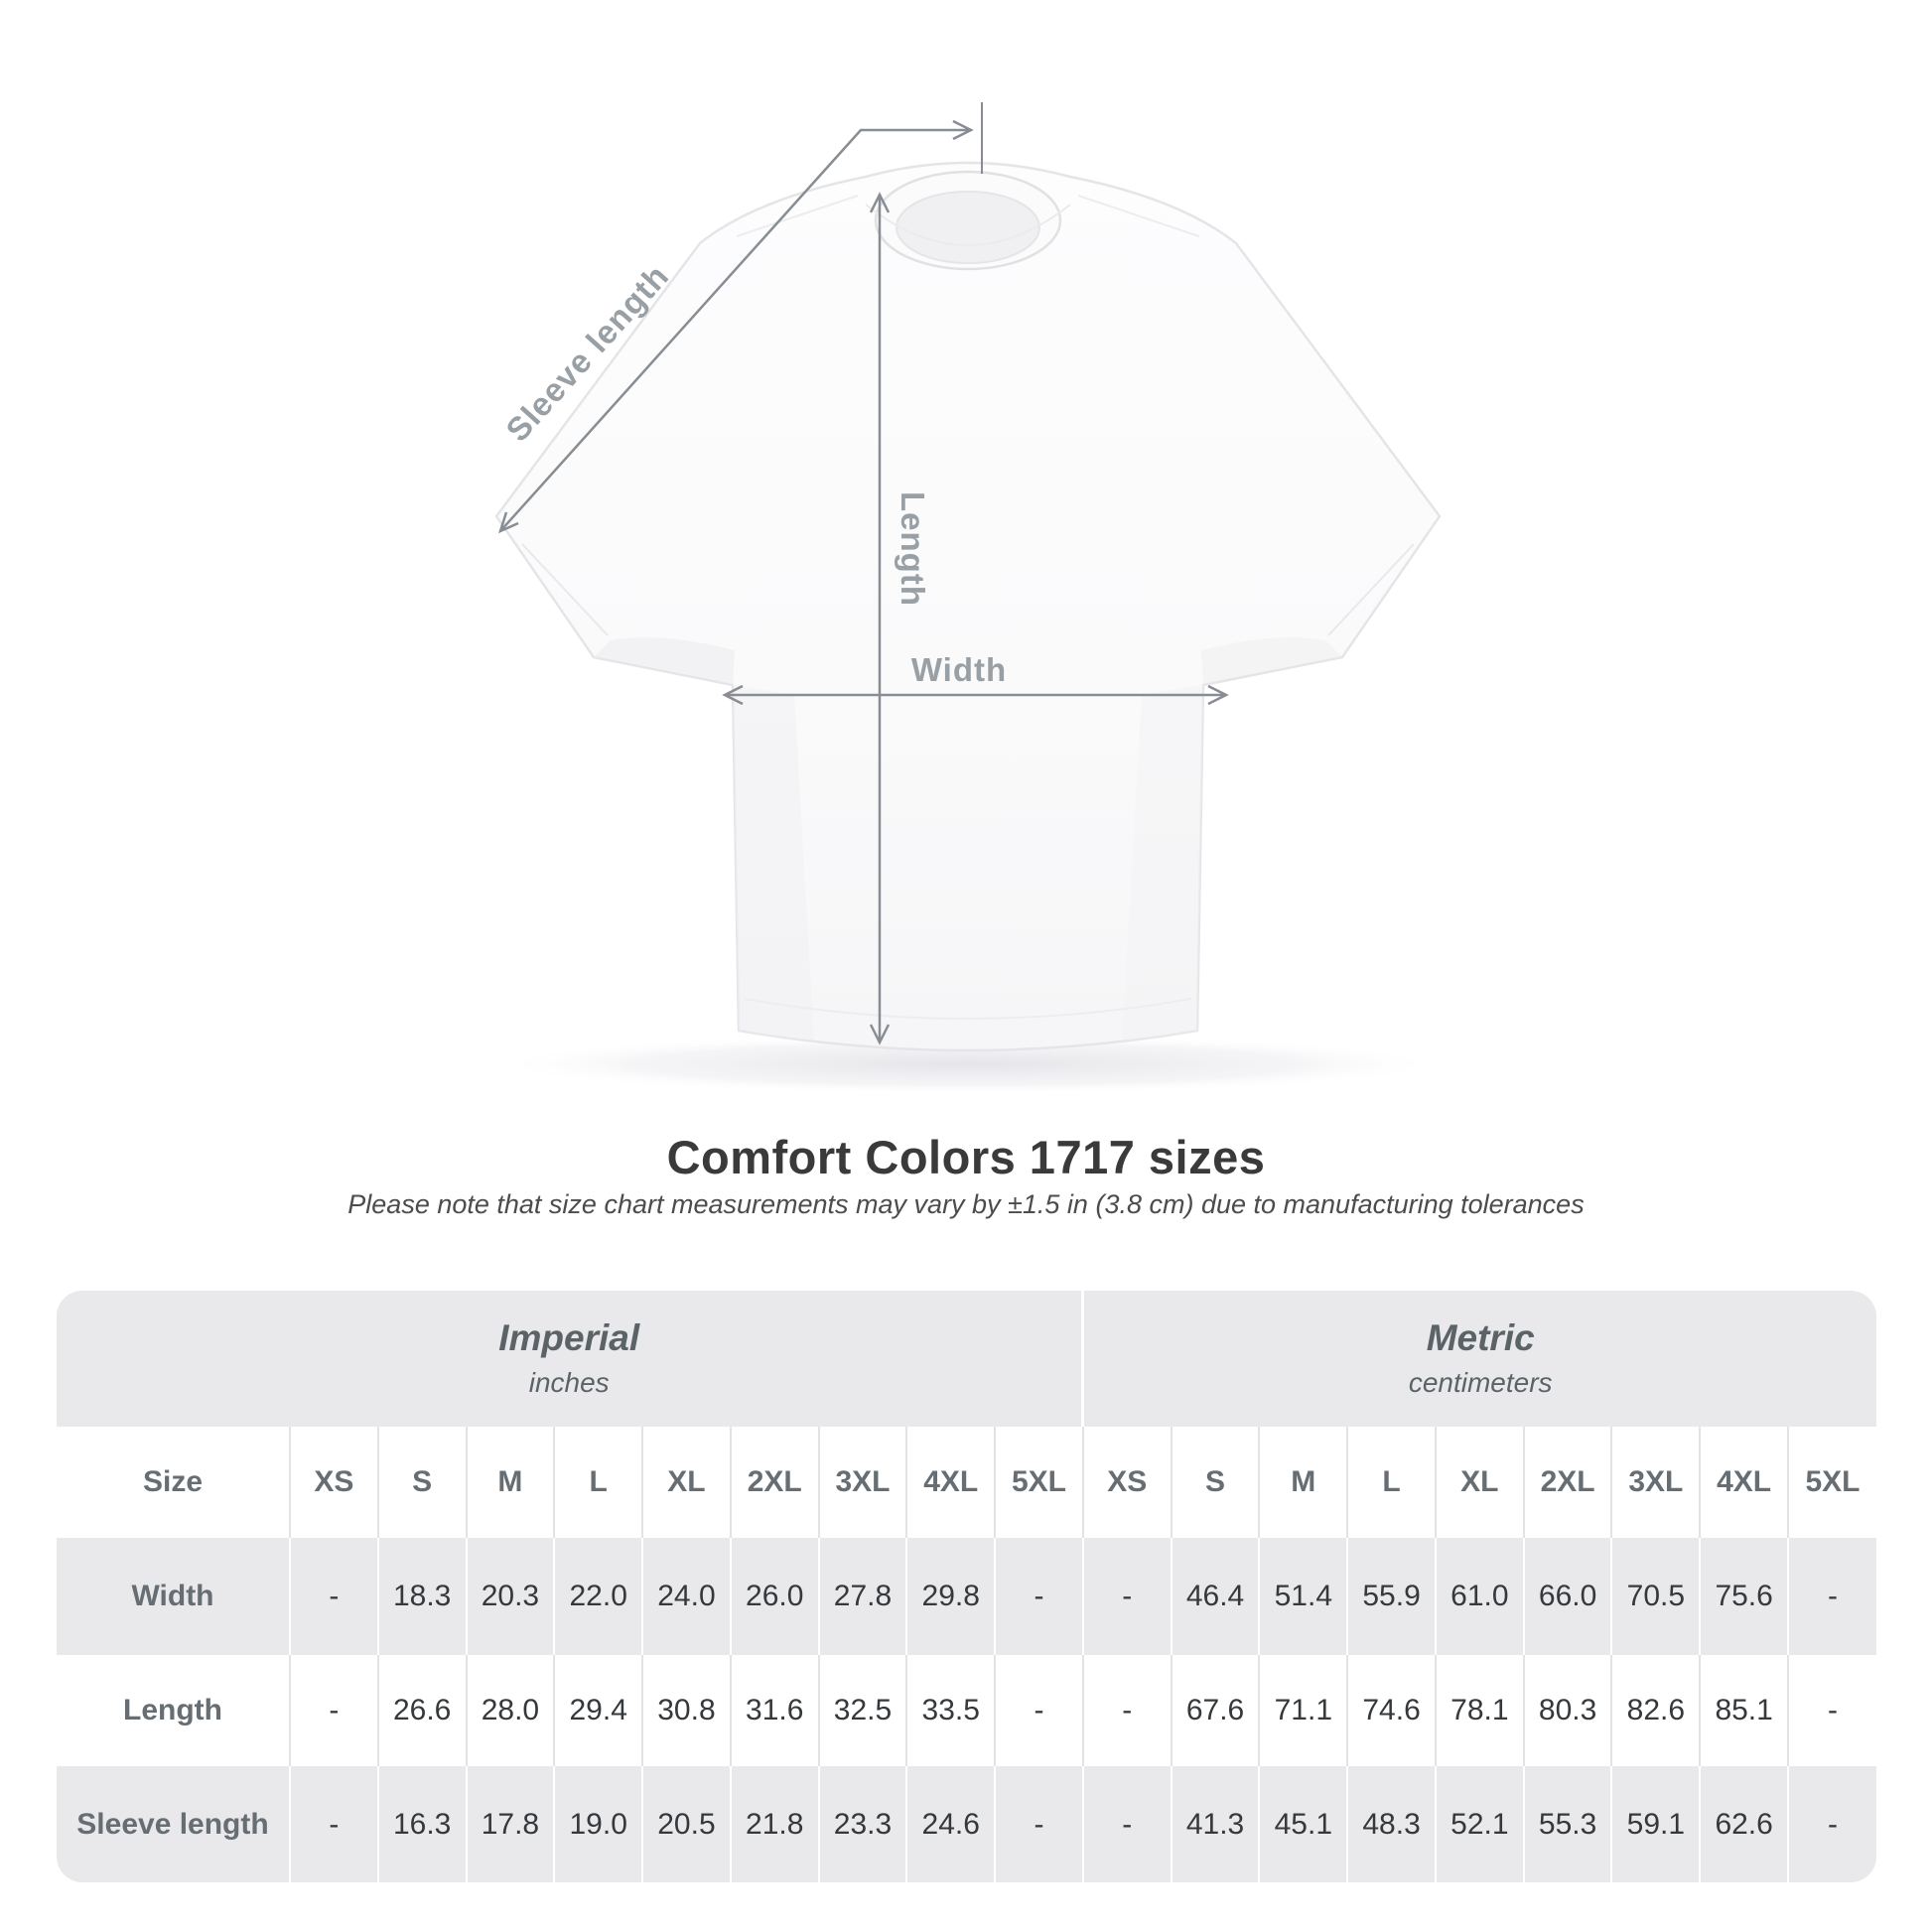 The width and height of the screenshot is (1932, 1932). Describe the element at coordinates (172, 1824) in the screenshot. I see `row-label: Sleeve length` at that location.